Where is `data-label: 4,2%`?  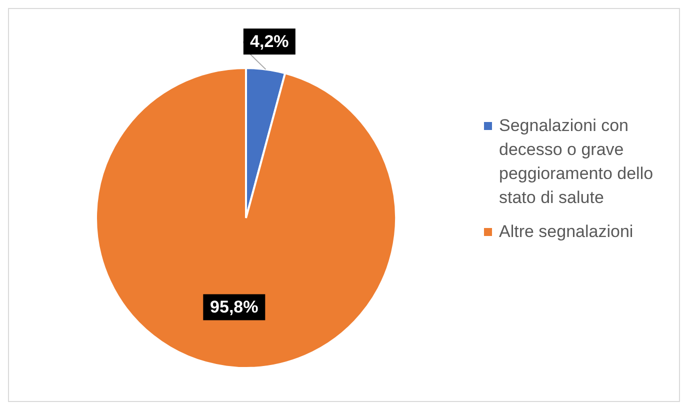
data-label: 4,2% is located at coordinates (269, 42).